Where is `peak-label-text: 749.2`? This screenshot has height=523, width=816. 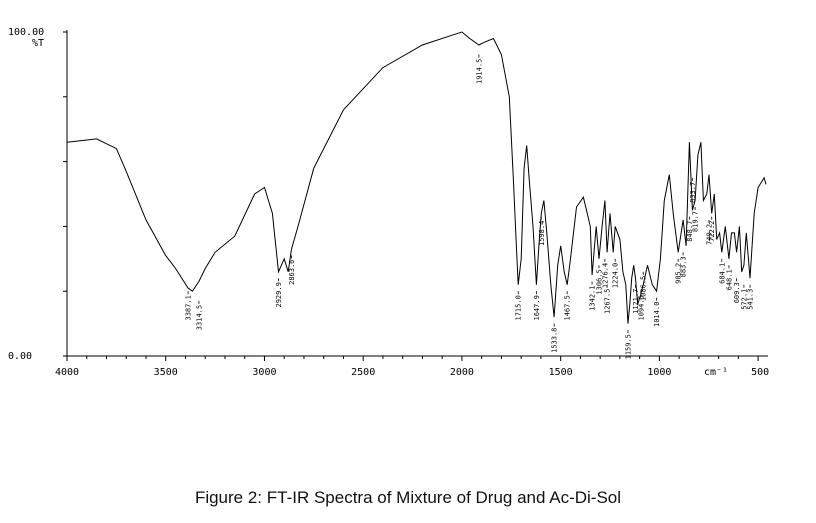 peak-label-text: 749.2 is located at coordinates (710, 234).